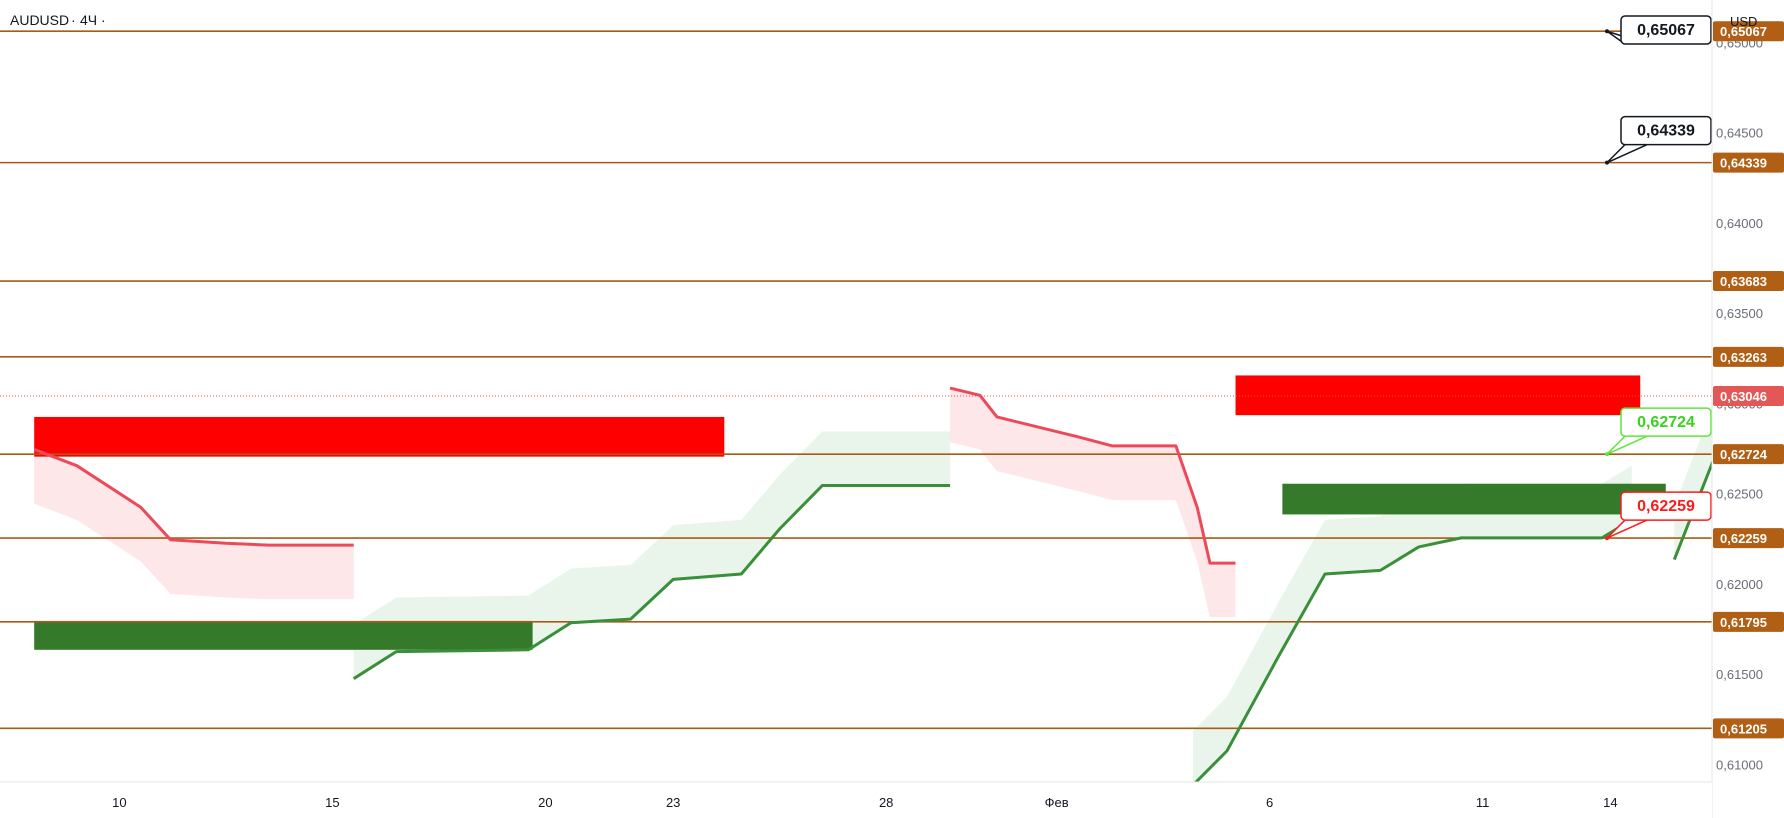 Image resolution: width=1784 pixels, height=818 pixels. What do you see at coordinates (1743, 281) in the screenshot?
I see `level-label-2: 0,63683` at bounding box center [1743, 281].